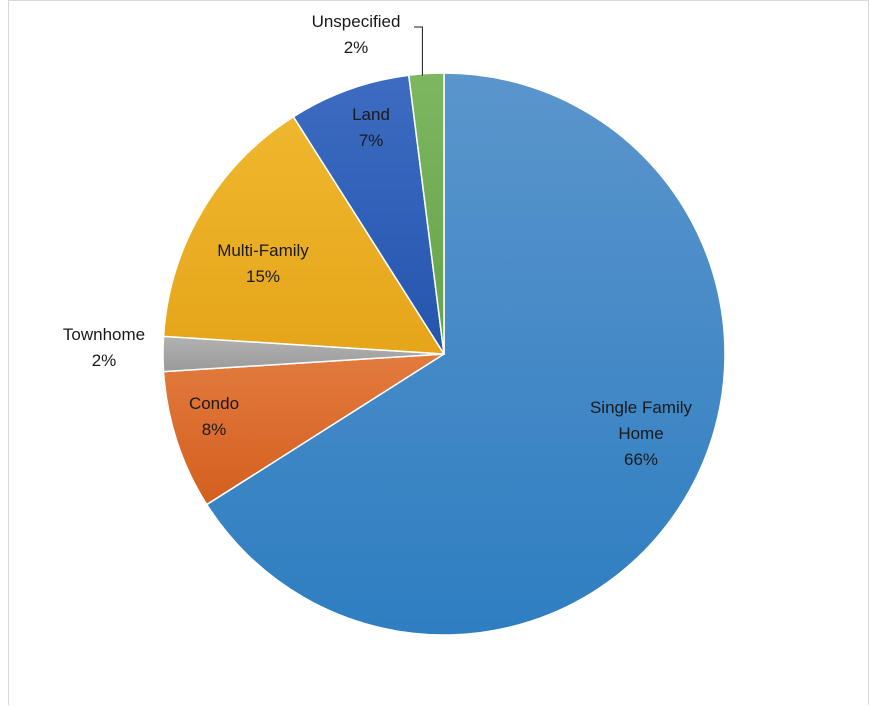  I want to click on data-label-townhome: Townhome 2%, so click(104, 347).